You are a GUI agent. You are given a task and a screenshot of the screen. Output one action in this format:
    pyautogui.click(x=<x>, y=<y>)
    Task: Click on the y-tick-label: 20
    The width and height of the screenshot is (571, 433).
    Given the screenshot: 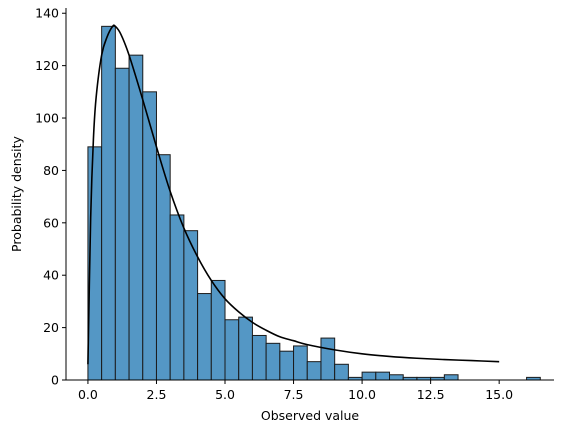 What is the action you would take?
    pyautogui.click(x=51, y=327)
    